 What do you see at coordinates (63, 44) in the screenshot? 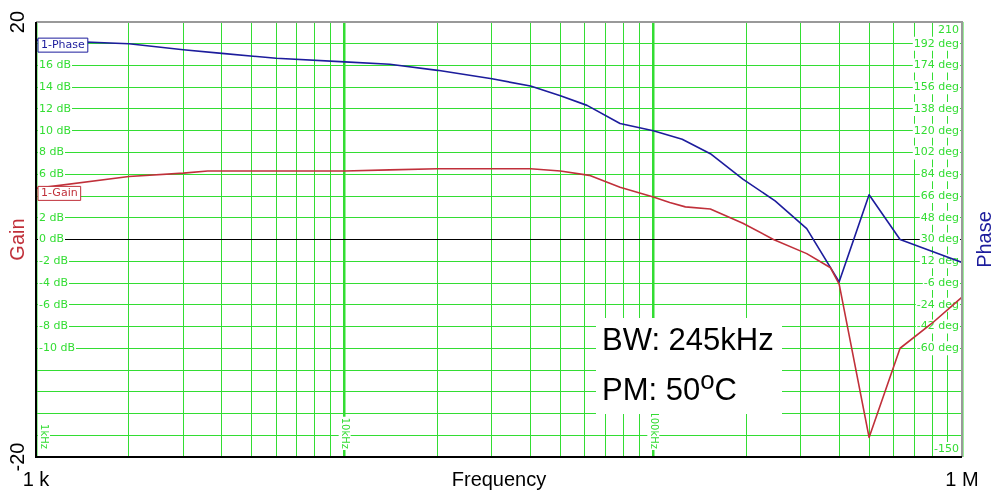
I see `series-label: 1-Phase` at bounding box center [63, 44].